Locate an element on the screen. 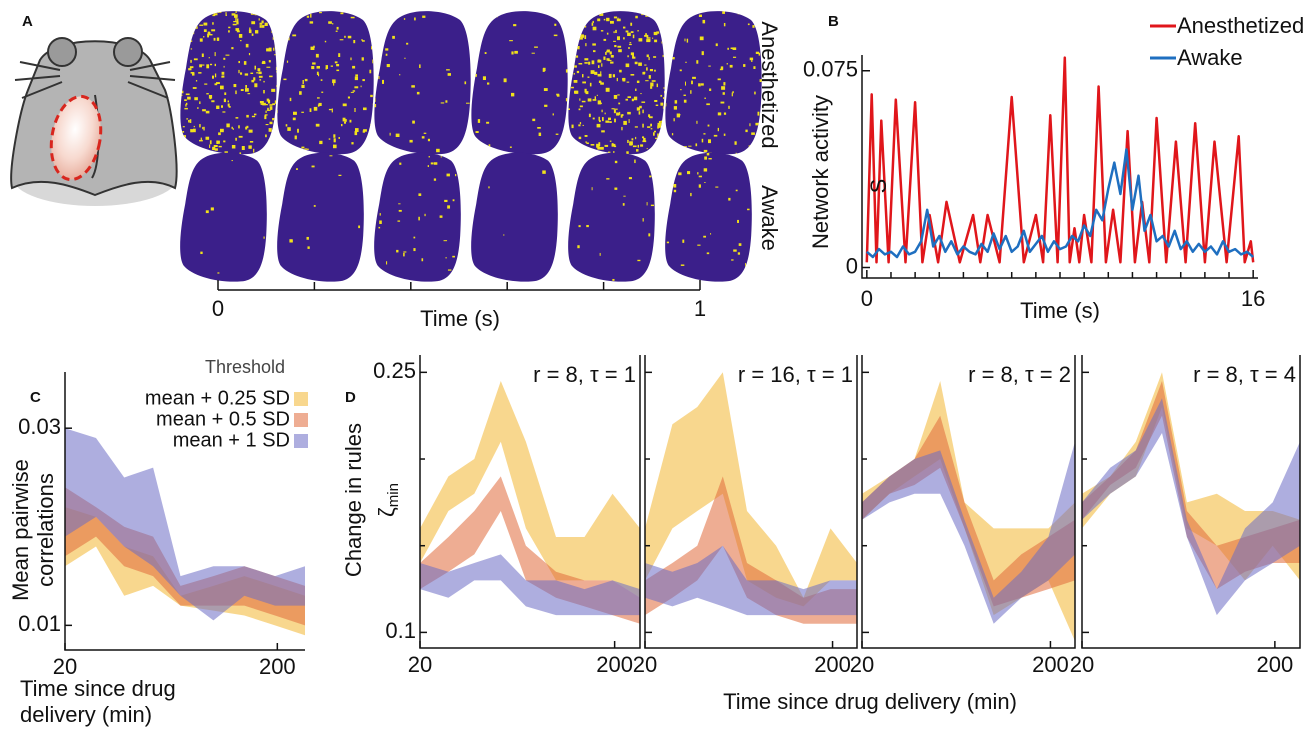 The width and height of the screenshot is (1314, 732). mouse-ear is located at coordinates (128, 52).